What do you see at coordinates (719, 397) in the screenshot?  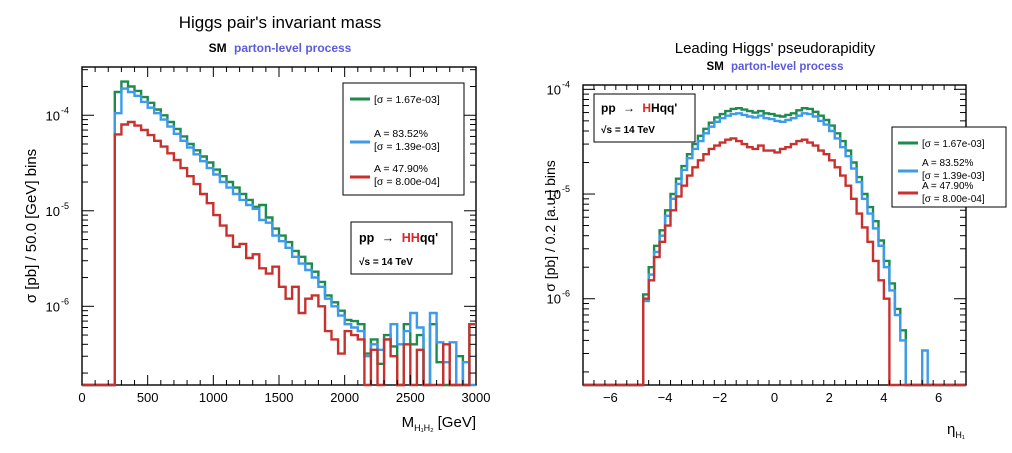 I see `right-xtick-label: −2` at bounding box center [719, 397].